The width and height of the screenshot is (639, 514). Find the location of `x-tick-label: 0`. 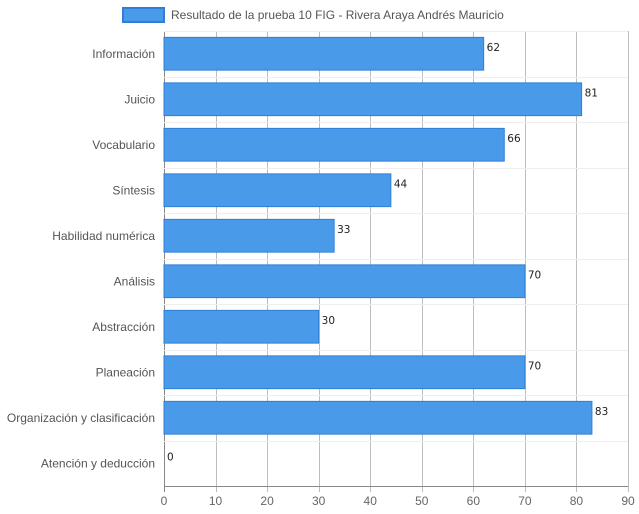

x-tick-label: 0 is located at coordinates (164, 501).